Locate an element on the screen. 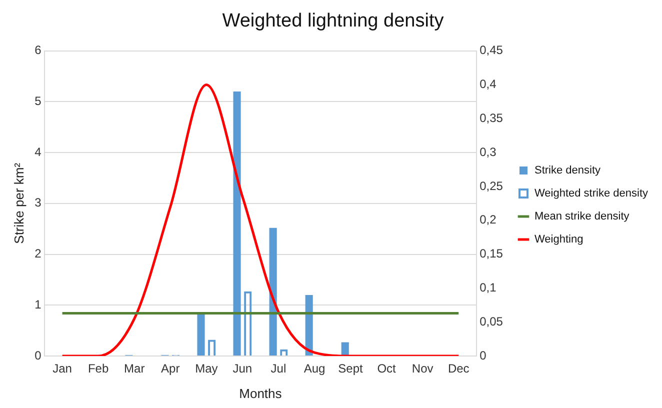  legend-label: Mean strike density is located at coordinates (582, 216).